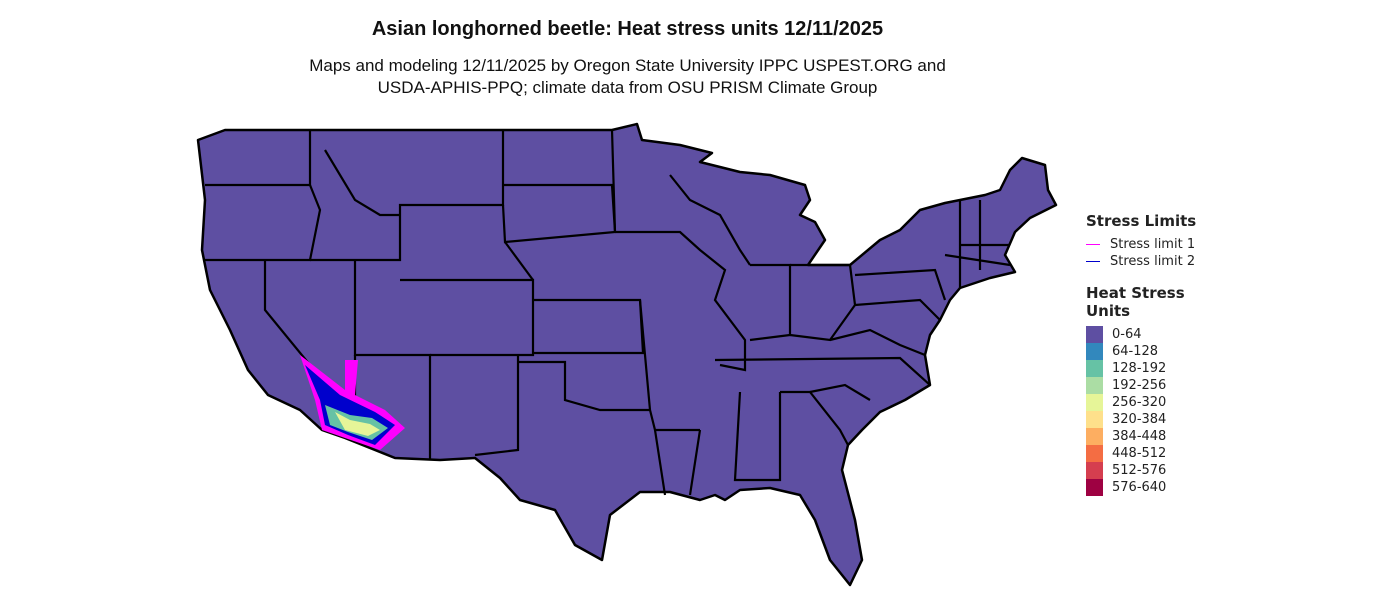 Image resolution: width=1400 pixels, height=594 pixels. I want to click on heat-stress-title: Heat Stress Units, so click(1135, 302).